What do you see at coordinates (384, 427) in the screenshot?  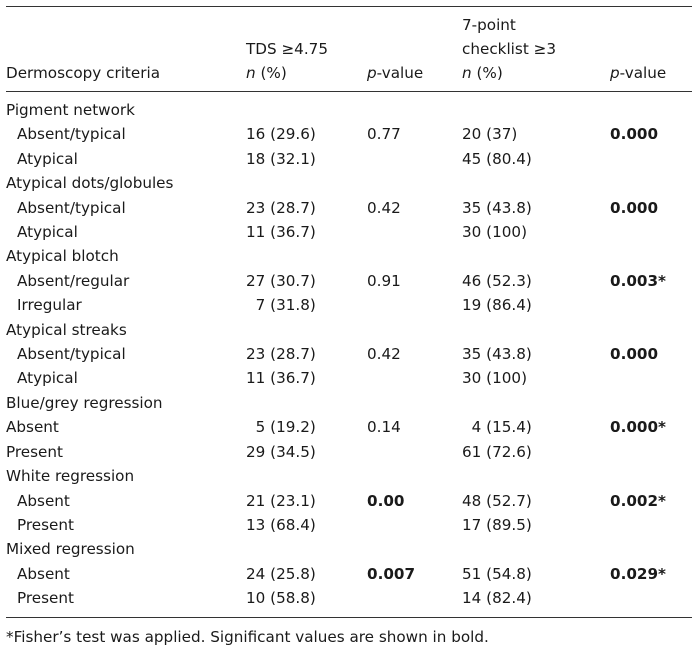 I see `tds-p-value: 0.14` at bounding box center [384, 427].